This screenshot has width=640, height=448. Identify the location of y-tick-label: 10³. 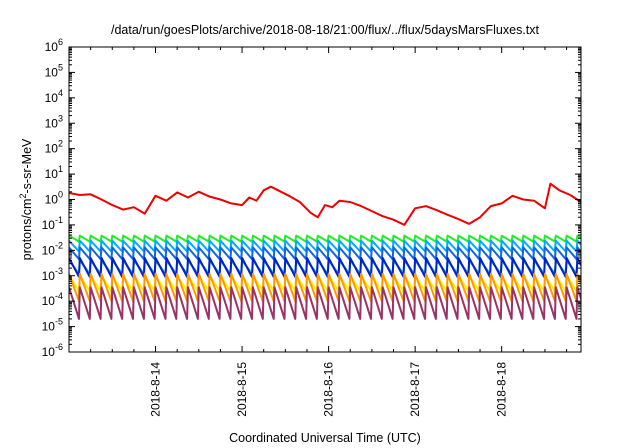
(54, 121).